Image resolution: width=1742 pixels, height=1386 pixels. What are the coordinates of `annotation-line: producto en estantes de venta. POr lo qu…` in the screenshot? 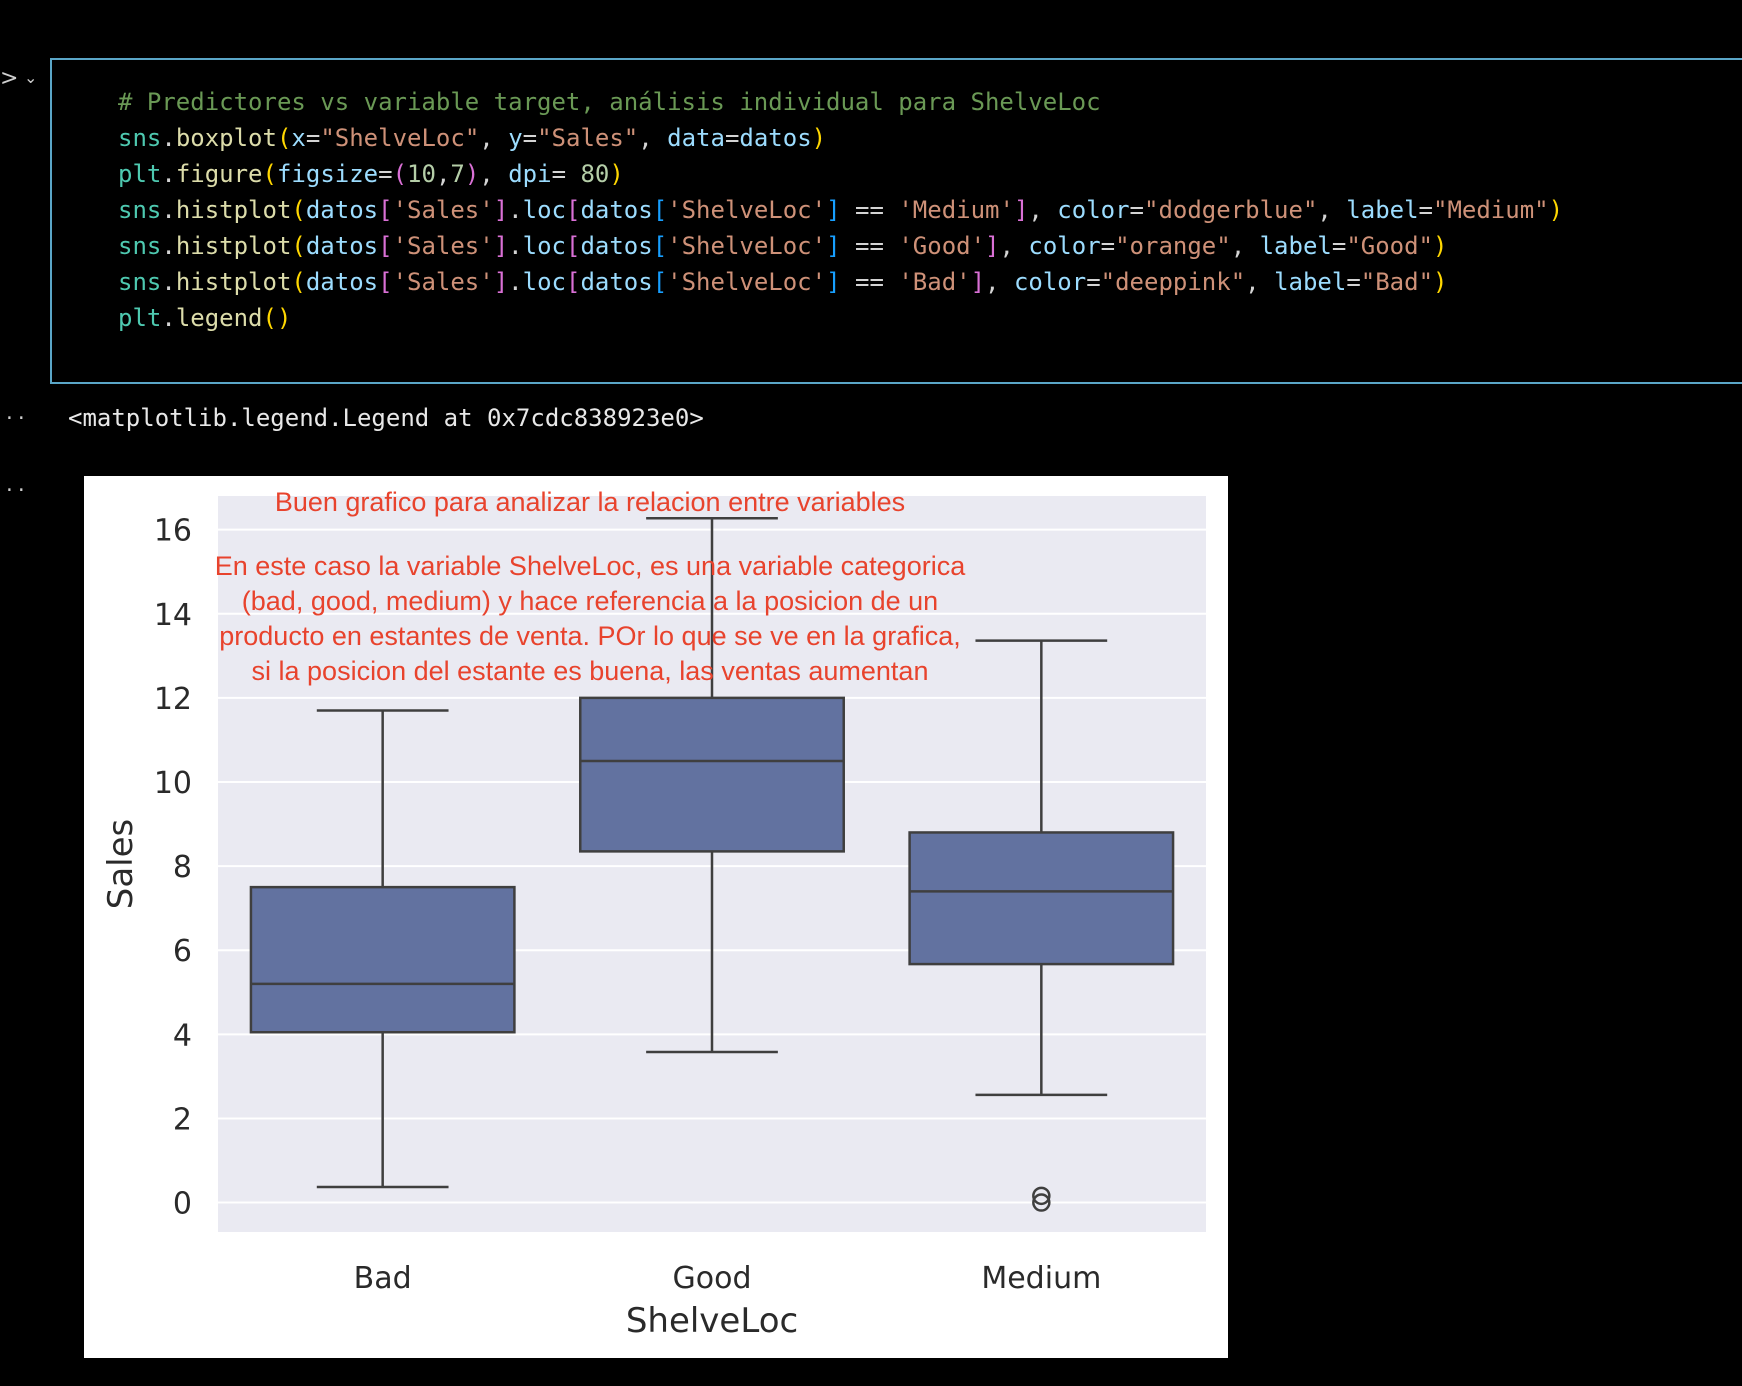 It's located at (589, 636).